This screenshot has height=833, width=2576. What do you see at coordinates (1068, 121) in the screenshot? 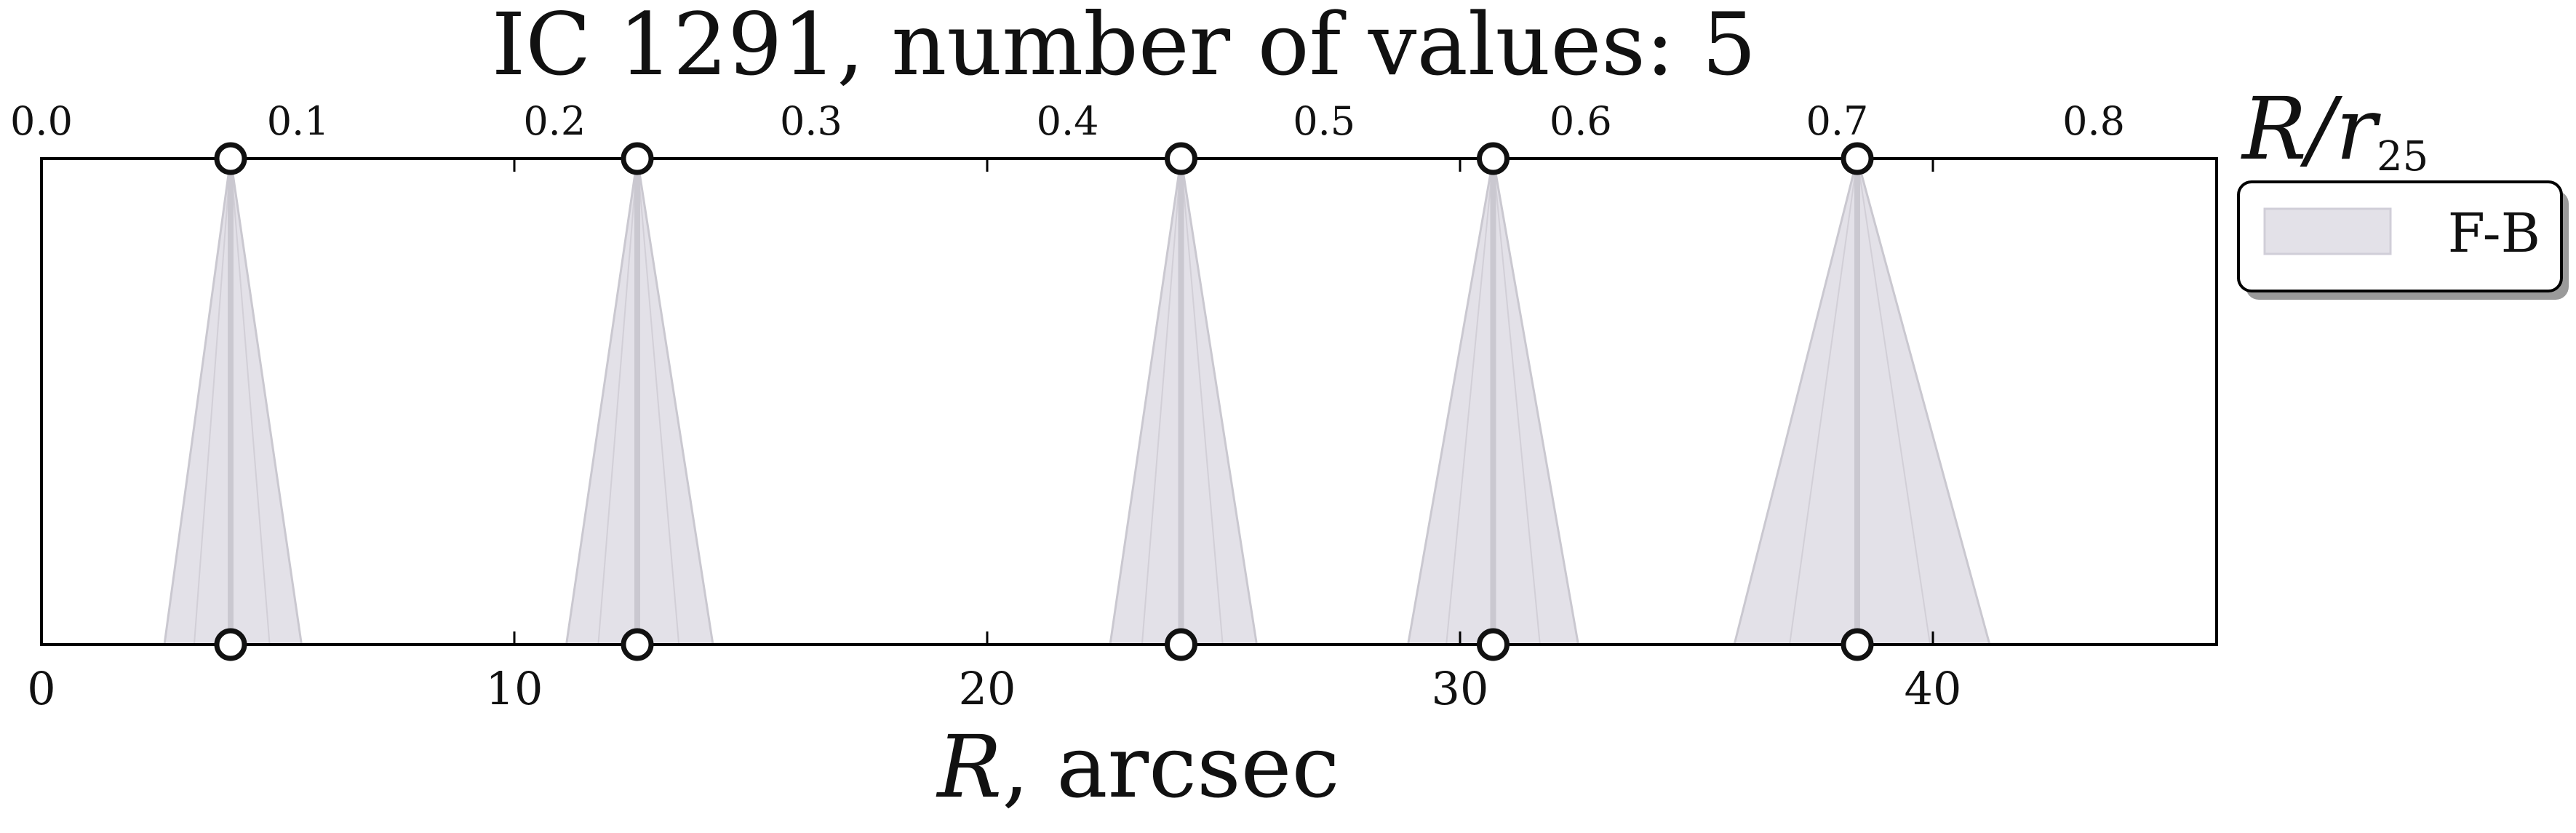
I see `top-tick-label-4: 0.4` at bounding box center [1068, 121].